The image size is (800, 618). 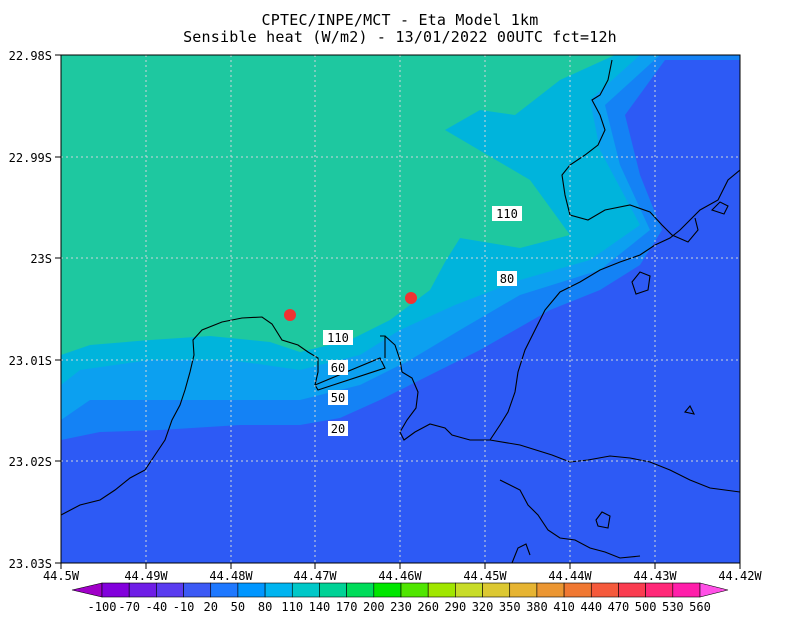 I want to click on lon-label: 44.45W, so click(x=485, y=576).